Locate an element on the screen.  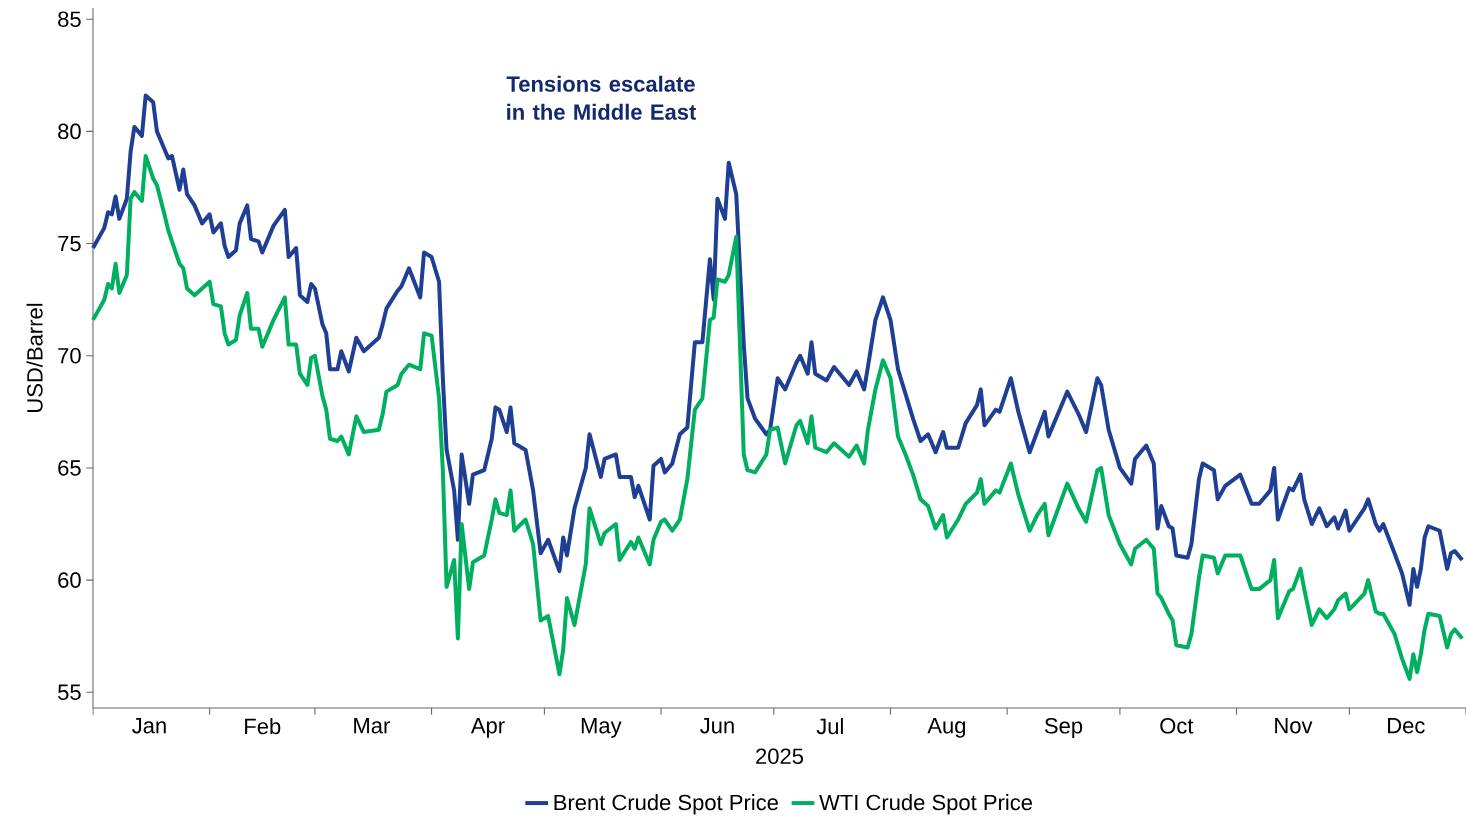
x-tick-label: Sep is located at coordinates (1063, 728).